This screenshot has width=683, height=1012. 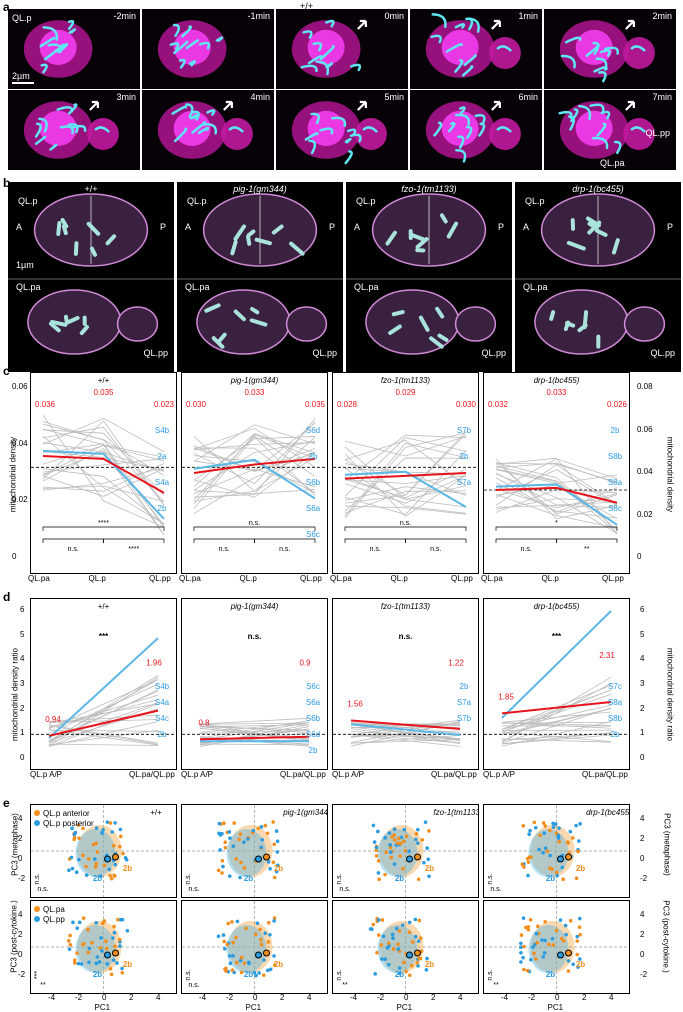 I want to click on series-label: S4a, so click(x=162, y=482).